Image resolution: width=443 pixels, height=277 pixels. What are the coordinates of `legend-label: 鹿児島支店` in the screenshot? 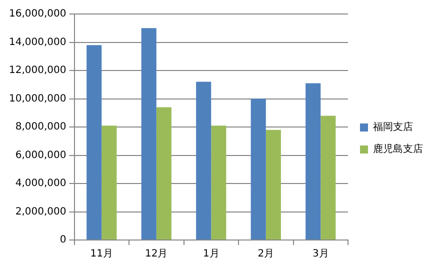 It's located at (398, 149).